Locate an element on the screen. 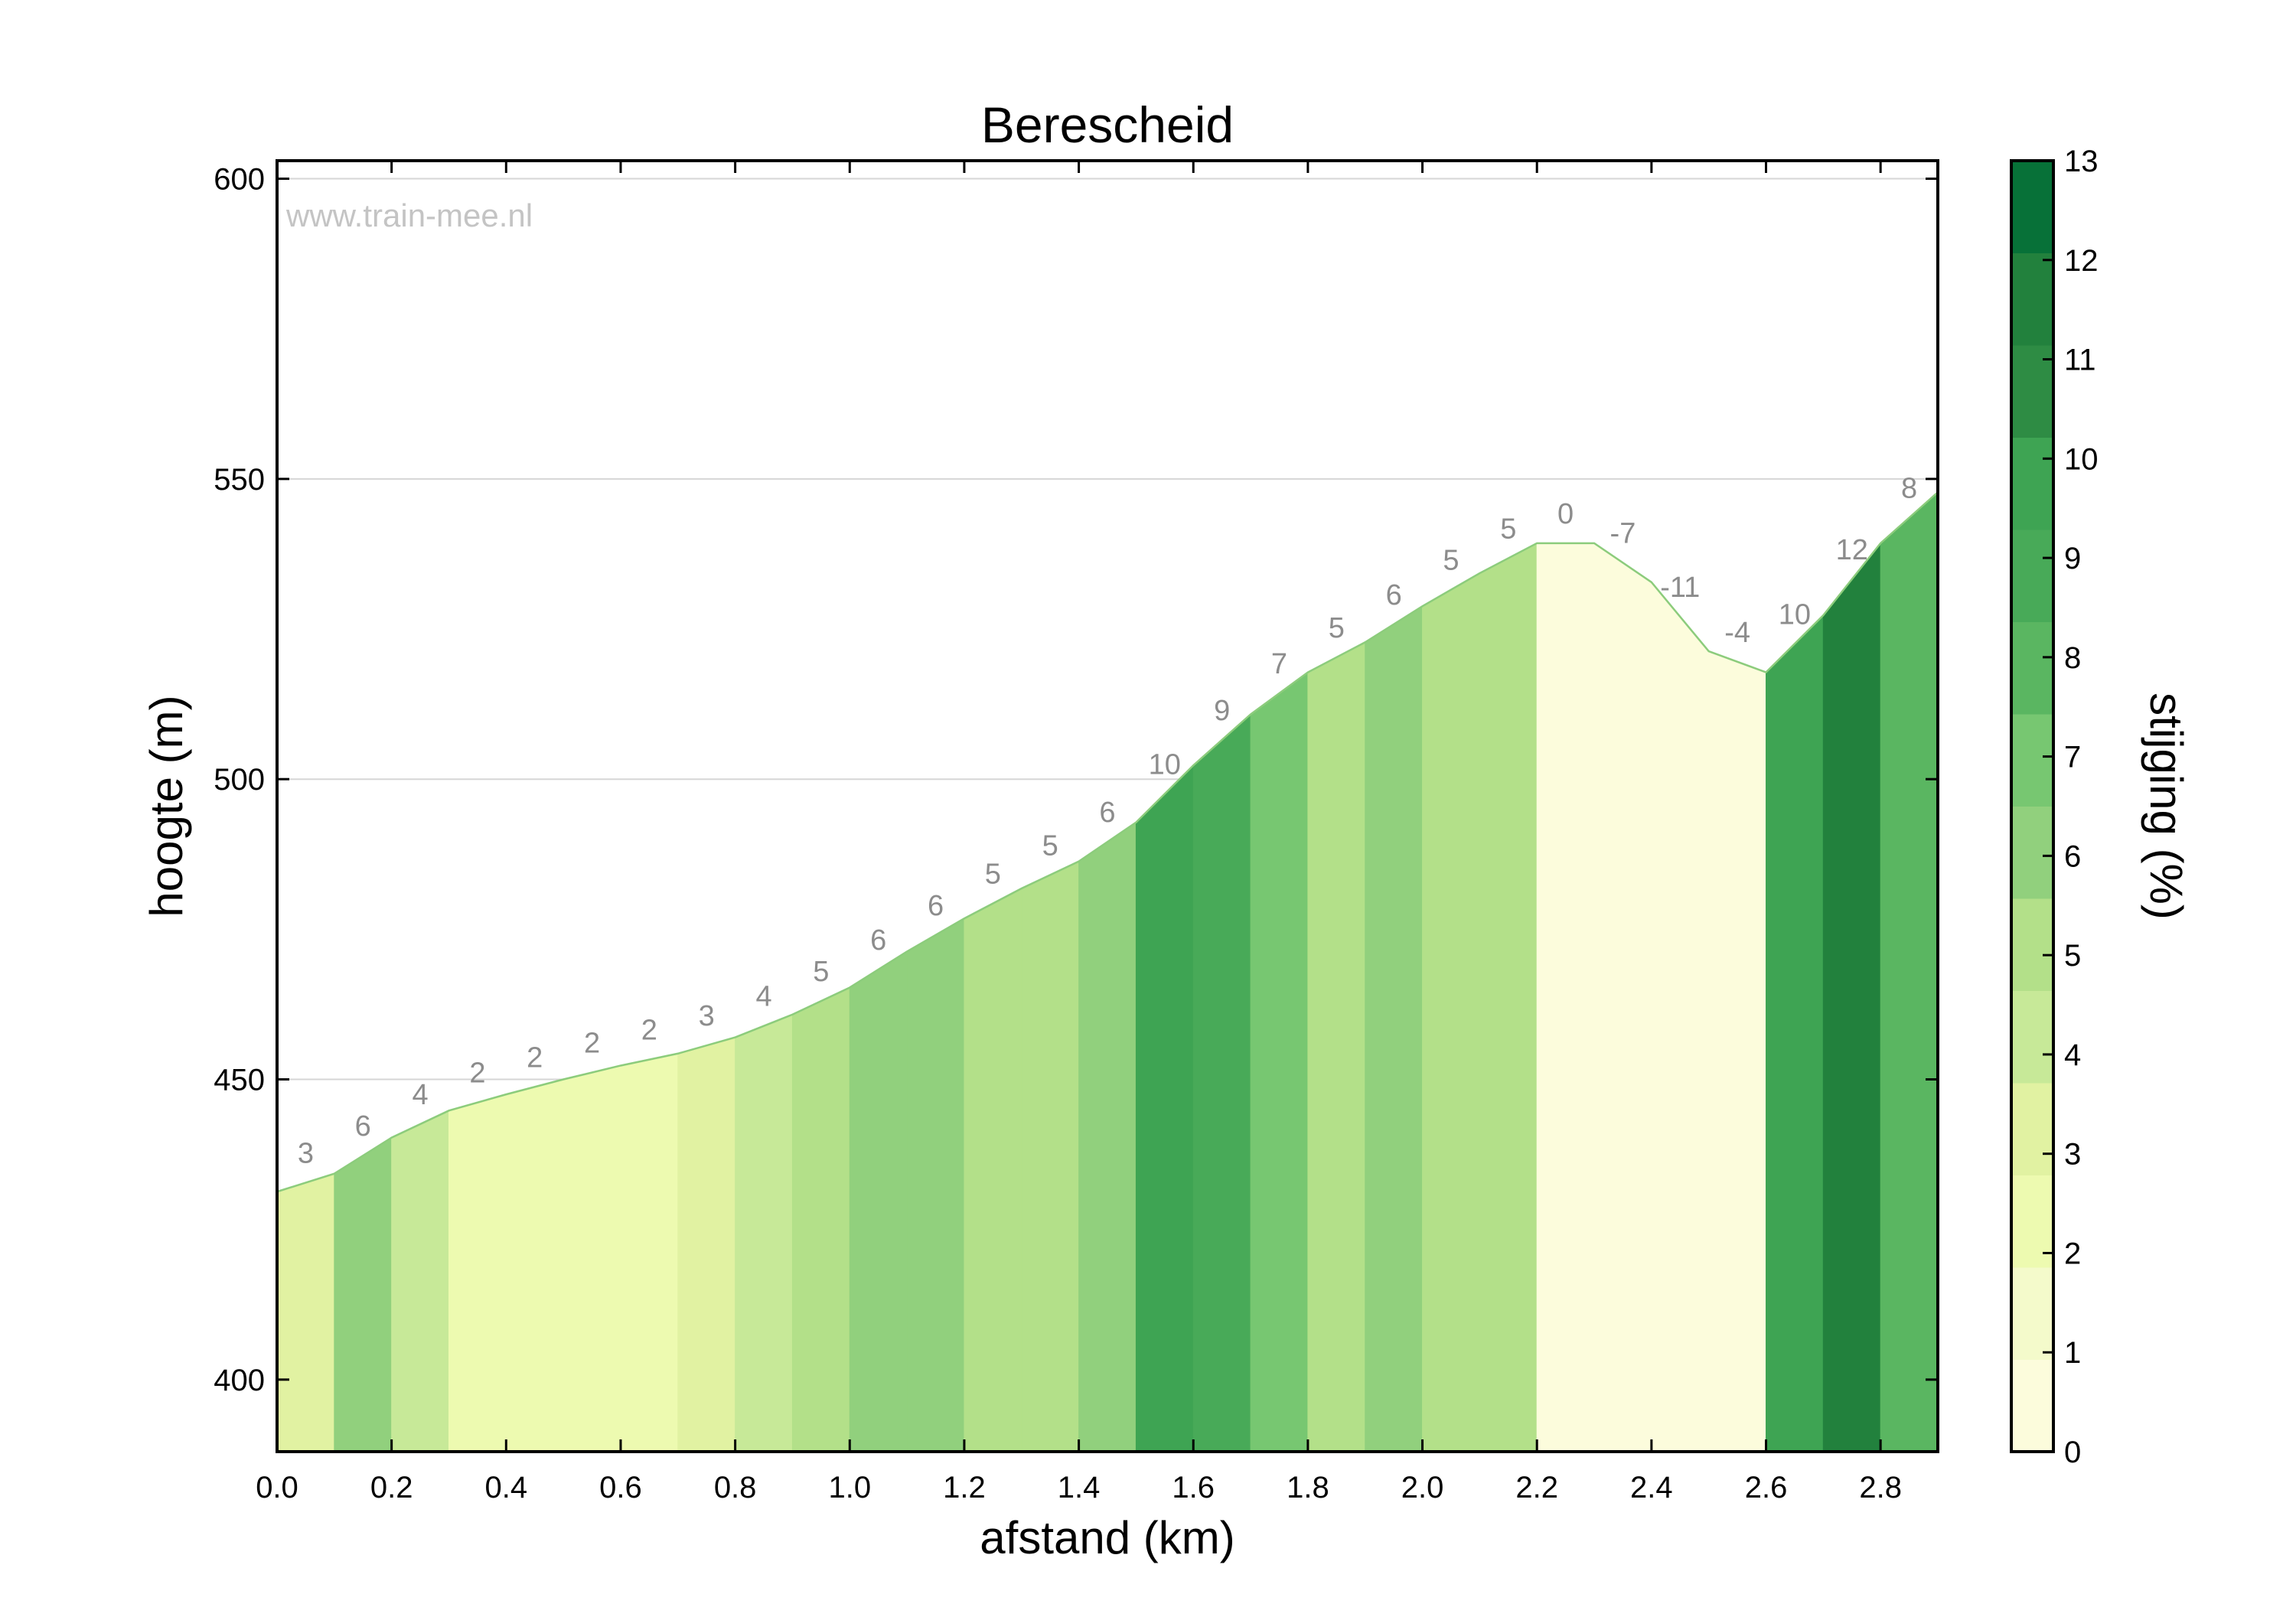 The image size is (2296, 1607). x-tick-label: 2.0 is located at coordinates (1422, 1487).